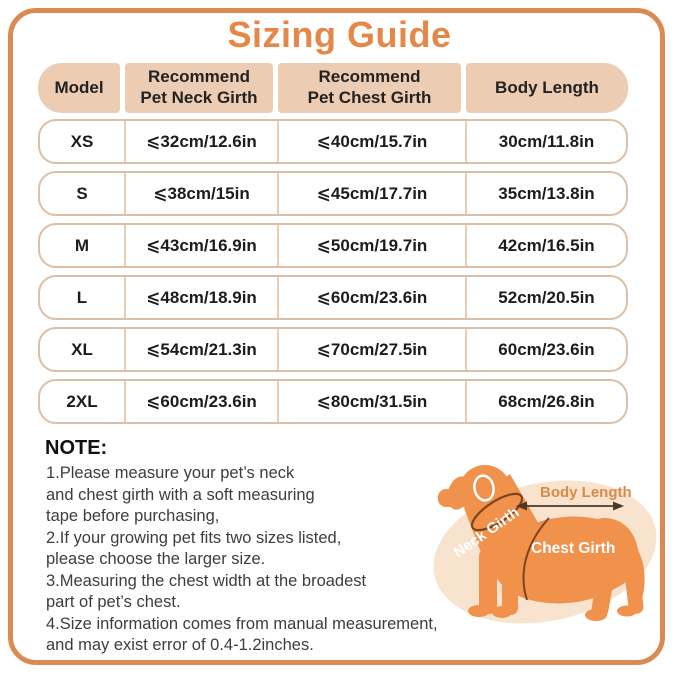 This screenshot has height=679, width=679. I want to click on cell-neck-girth: ⩽60cm/23.6in, so click(200, 401).